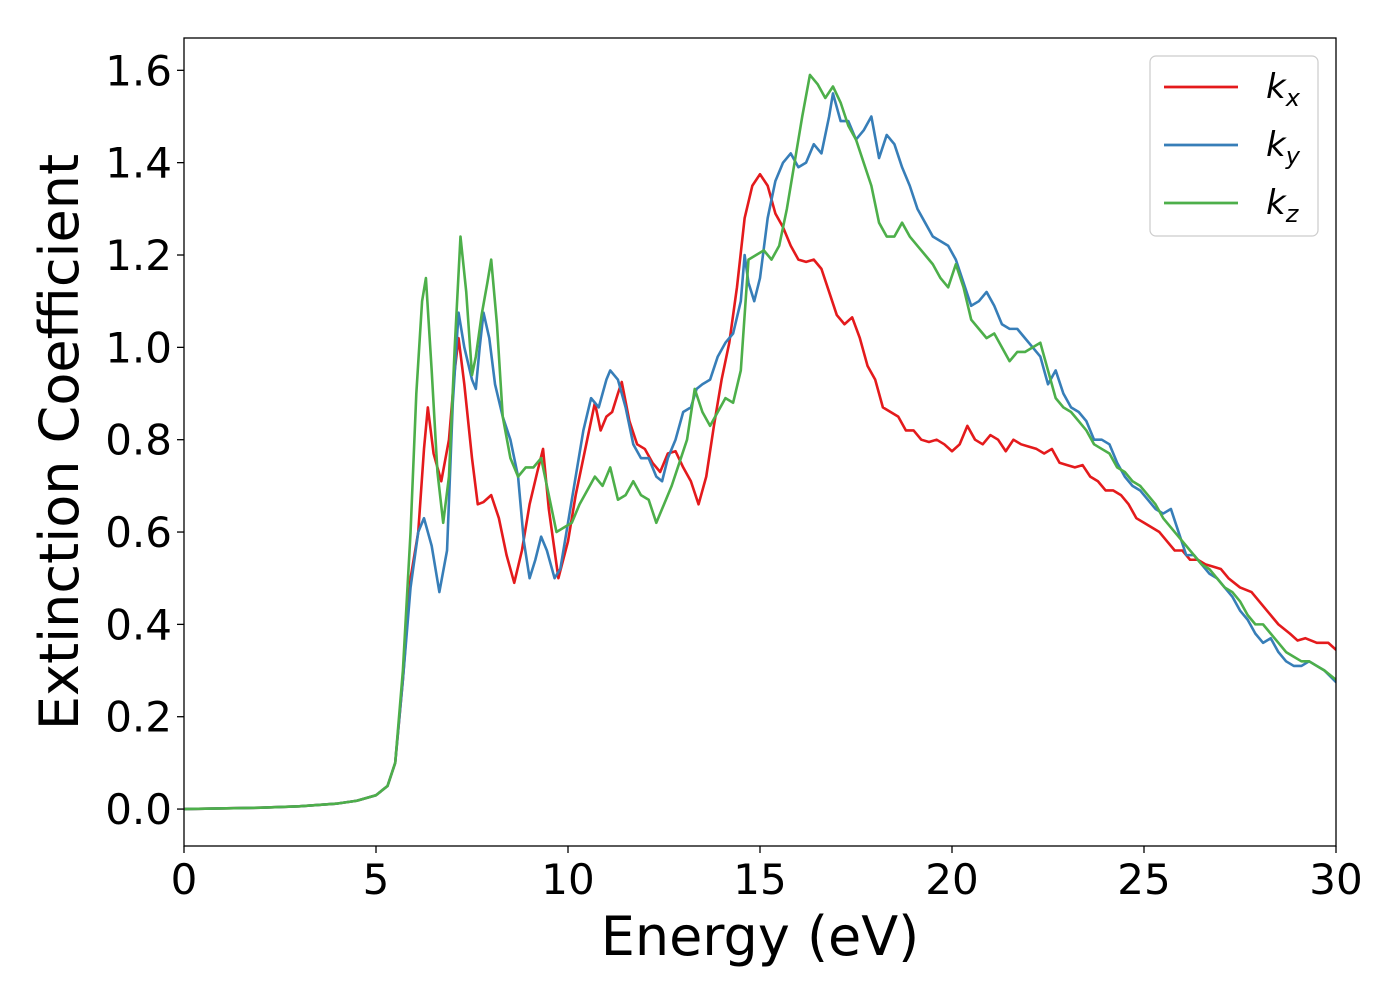 This screenshot has height=1000, width=1400. Describe the element at coordinates (138, 624) in the screenshot. I see `y-tick-label: 0.4` at that location.